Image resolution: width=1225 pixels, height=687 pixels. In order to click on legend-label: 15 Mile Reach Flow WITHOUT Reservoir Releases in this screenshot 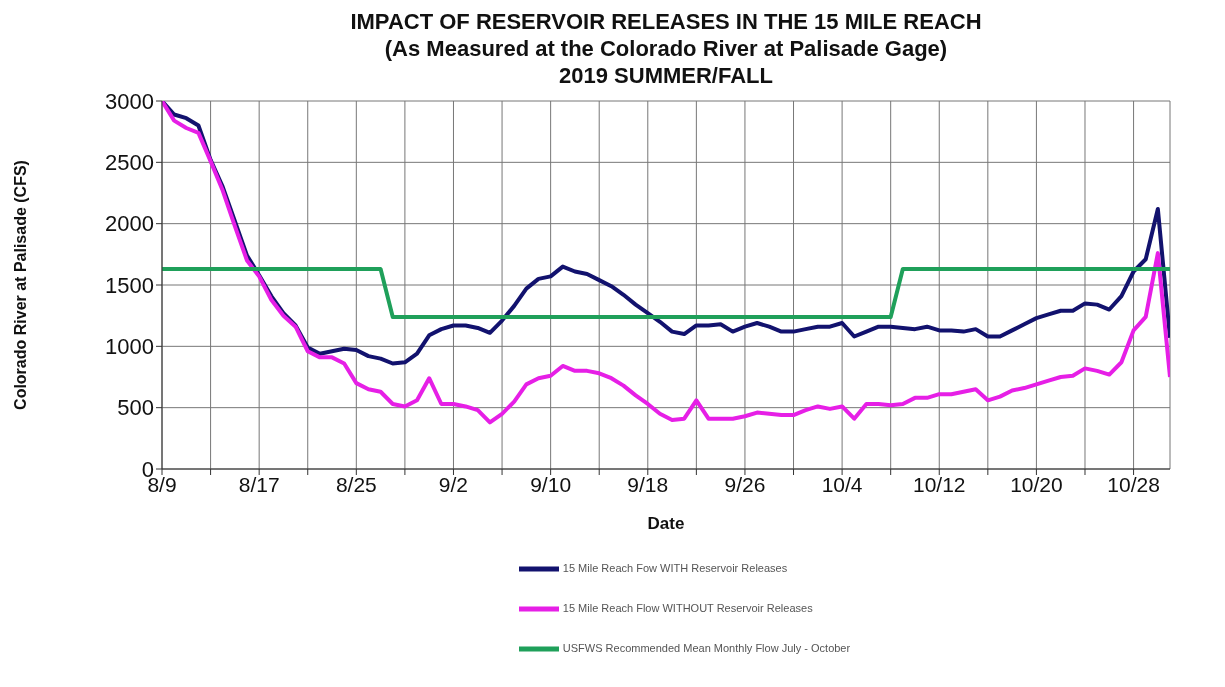, I will do `click(687, 607)`.